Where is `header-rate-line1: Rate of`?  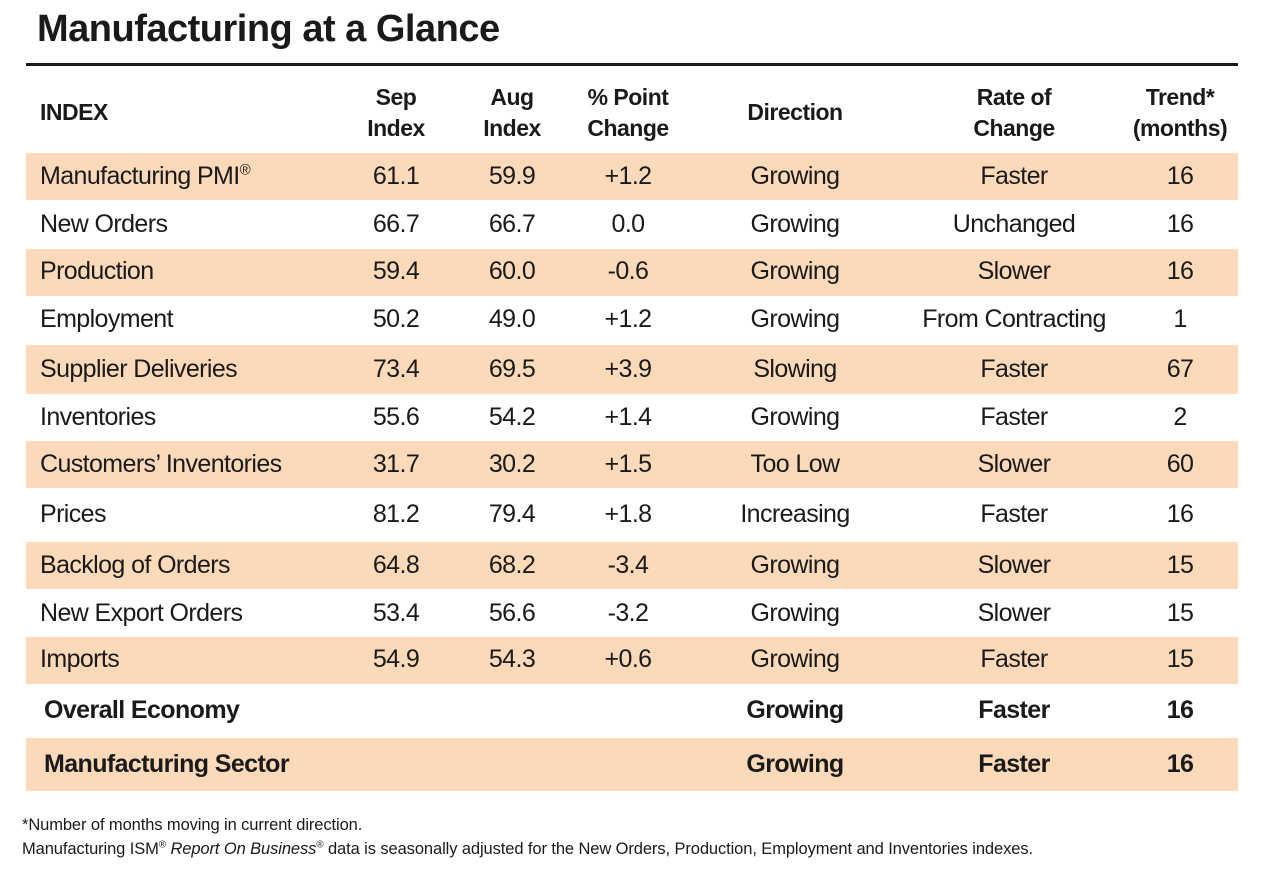
header-rate-line1: Rate of is located at coordinates (1014, 97).